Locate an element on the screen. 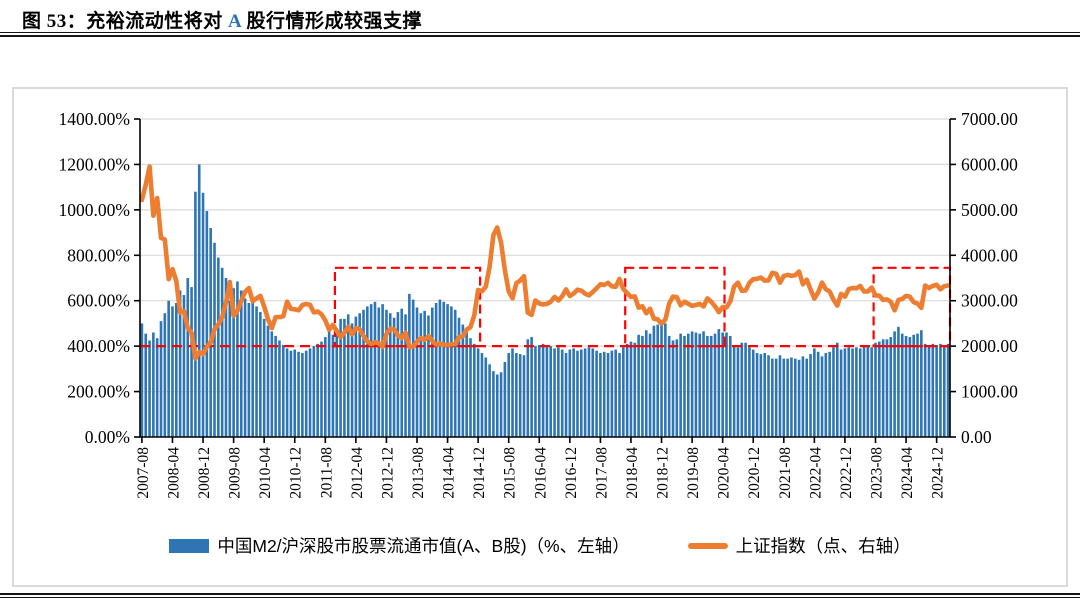 The width and height of the screenshot is (1080, 604). x-axis-tick-label: 2009-08 is located at coordinates (235, 473).